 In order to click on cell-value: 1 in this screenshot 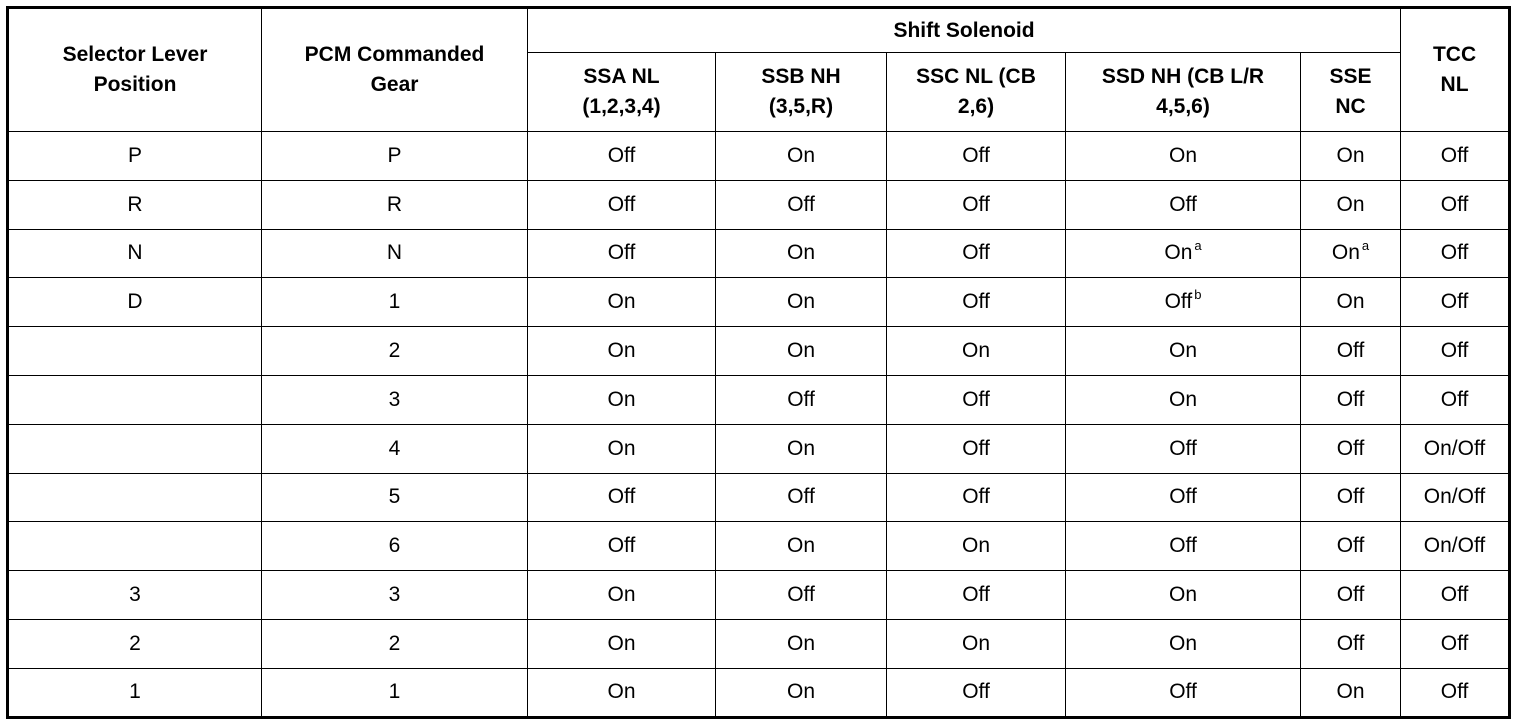, I will do `click(394, 692)`.